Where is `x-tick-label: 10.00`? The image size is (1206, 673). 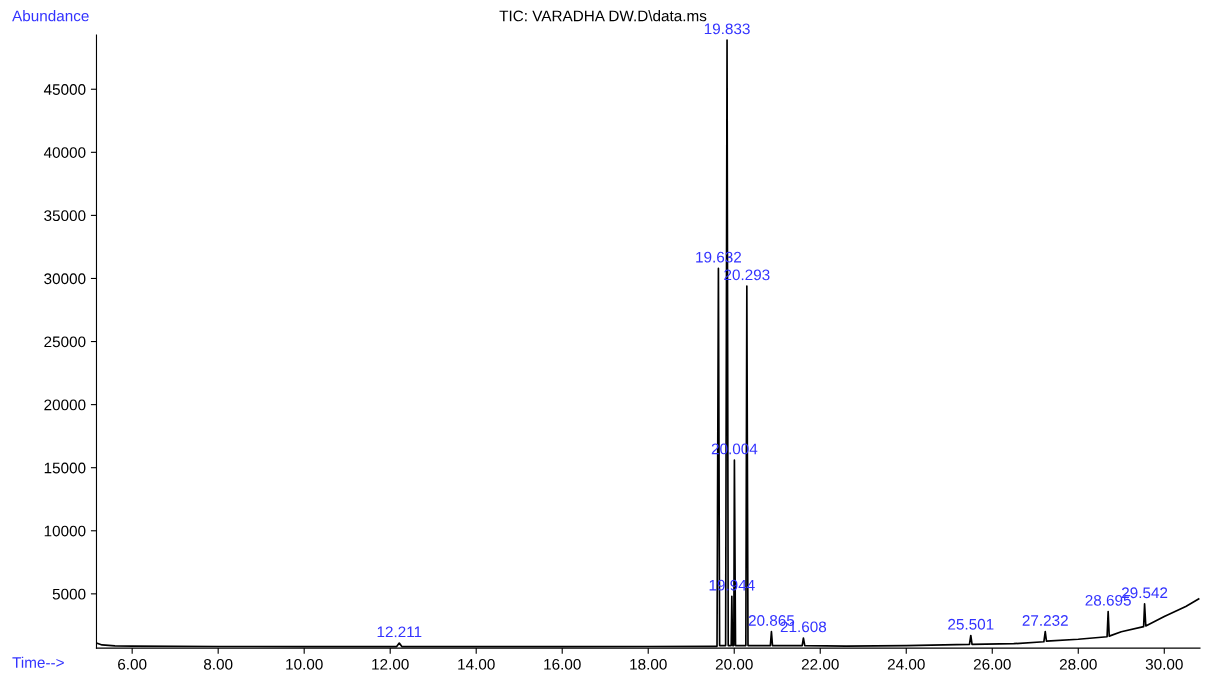
x-tick-label: 10.00 is located at coordinates (304, 664).